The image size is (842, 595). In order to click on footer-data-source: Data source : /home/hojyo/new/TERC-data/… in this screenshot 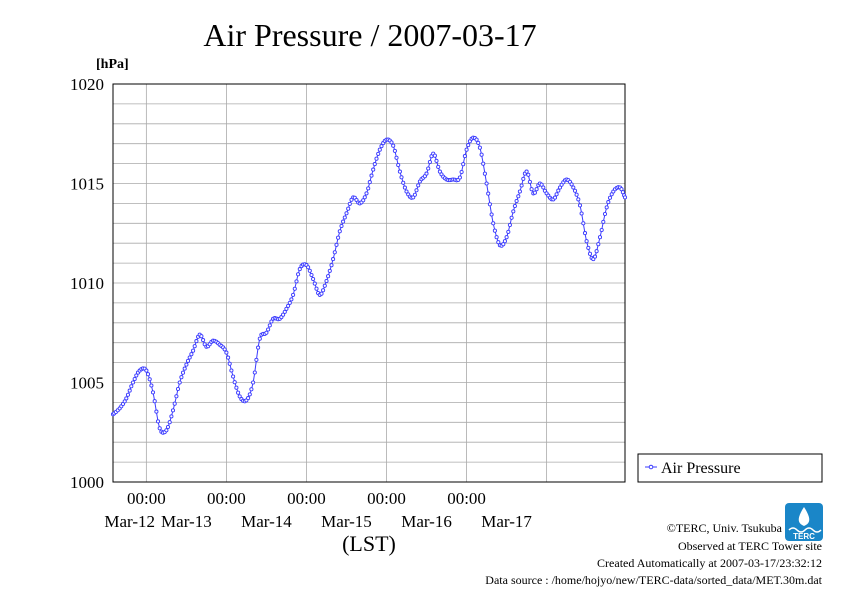, I will do `click(653, 580)`.